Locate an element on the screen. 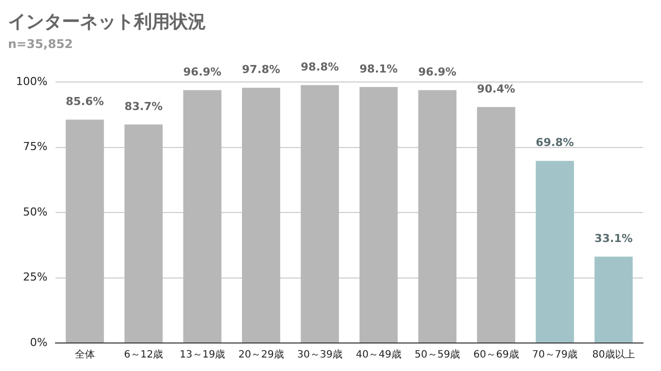 This screenshot has height=371, width=661. data-label: 33.1% is located at coordinates (613, 238).